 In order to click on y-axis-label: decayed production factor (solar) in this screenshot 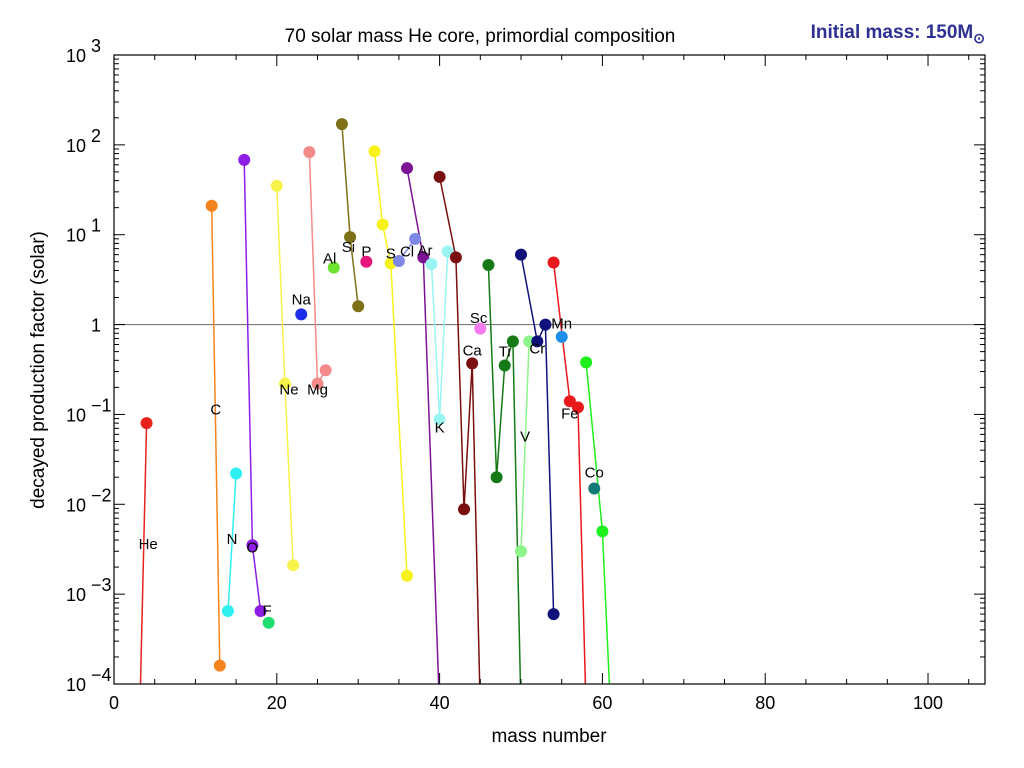, I will do `click(38, 370)`.